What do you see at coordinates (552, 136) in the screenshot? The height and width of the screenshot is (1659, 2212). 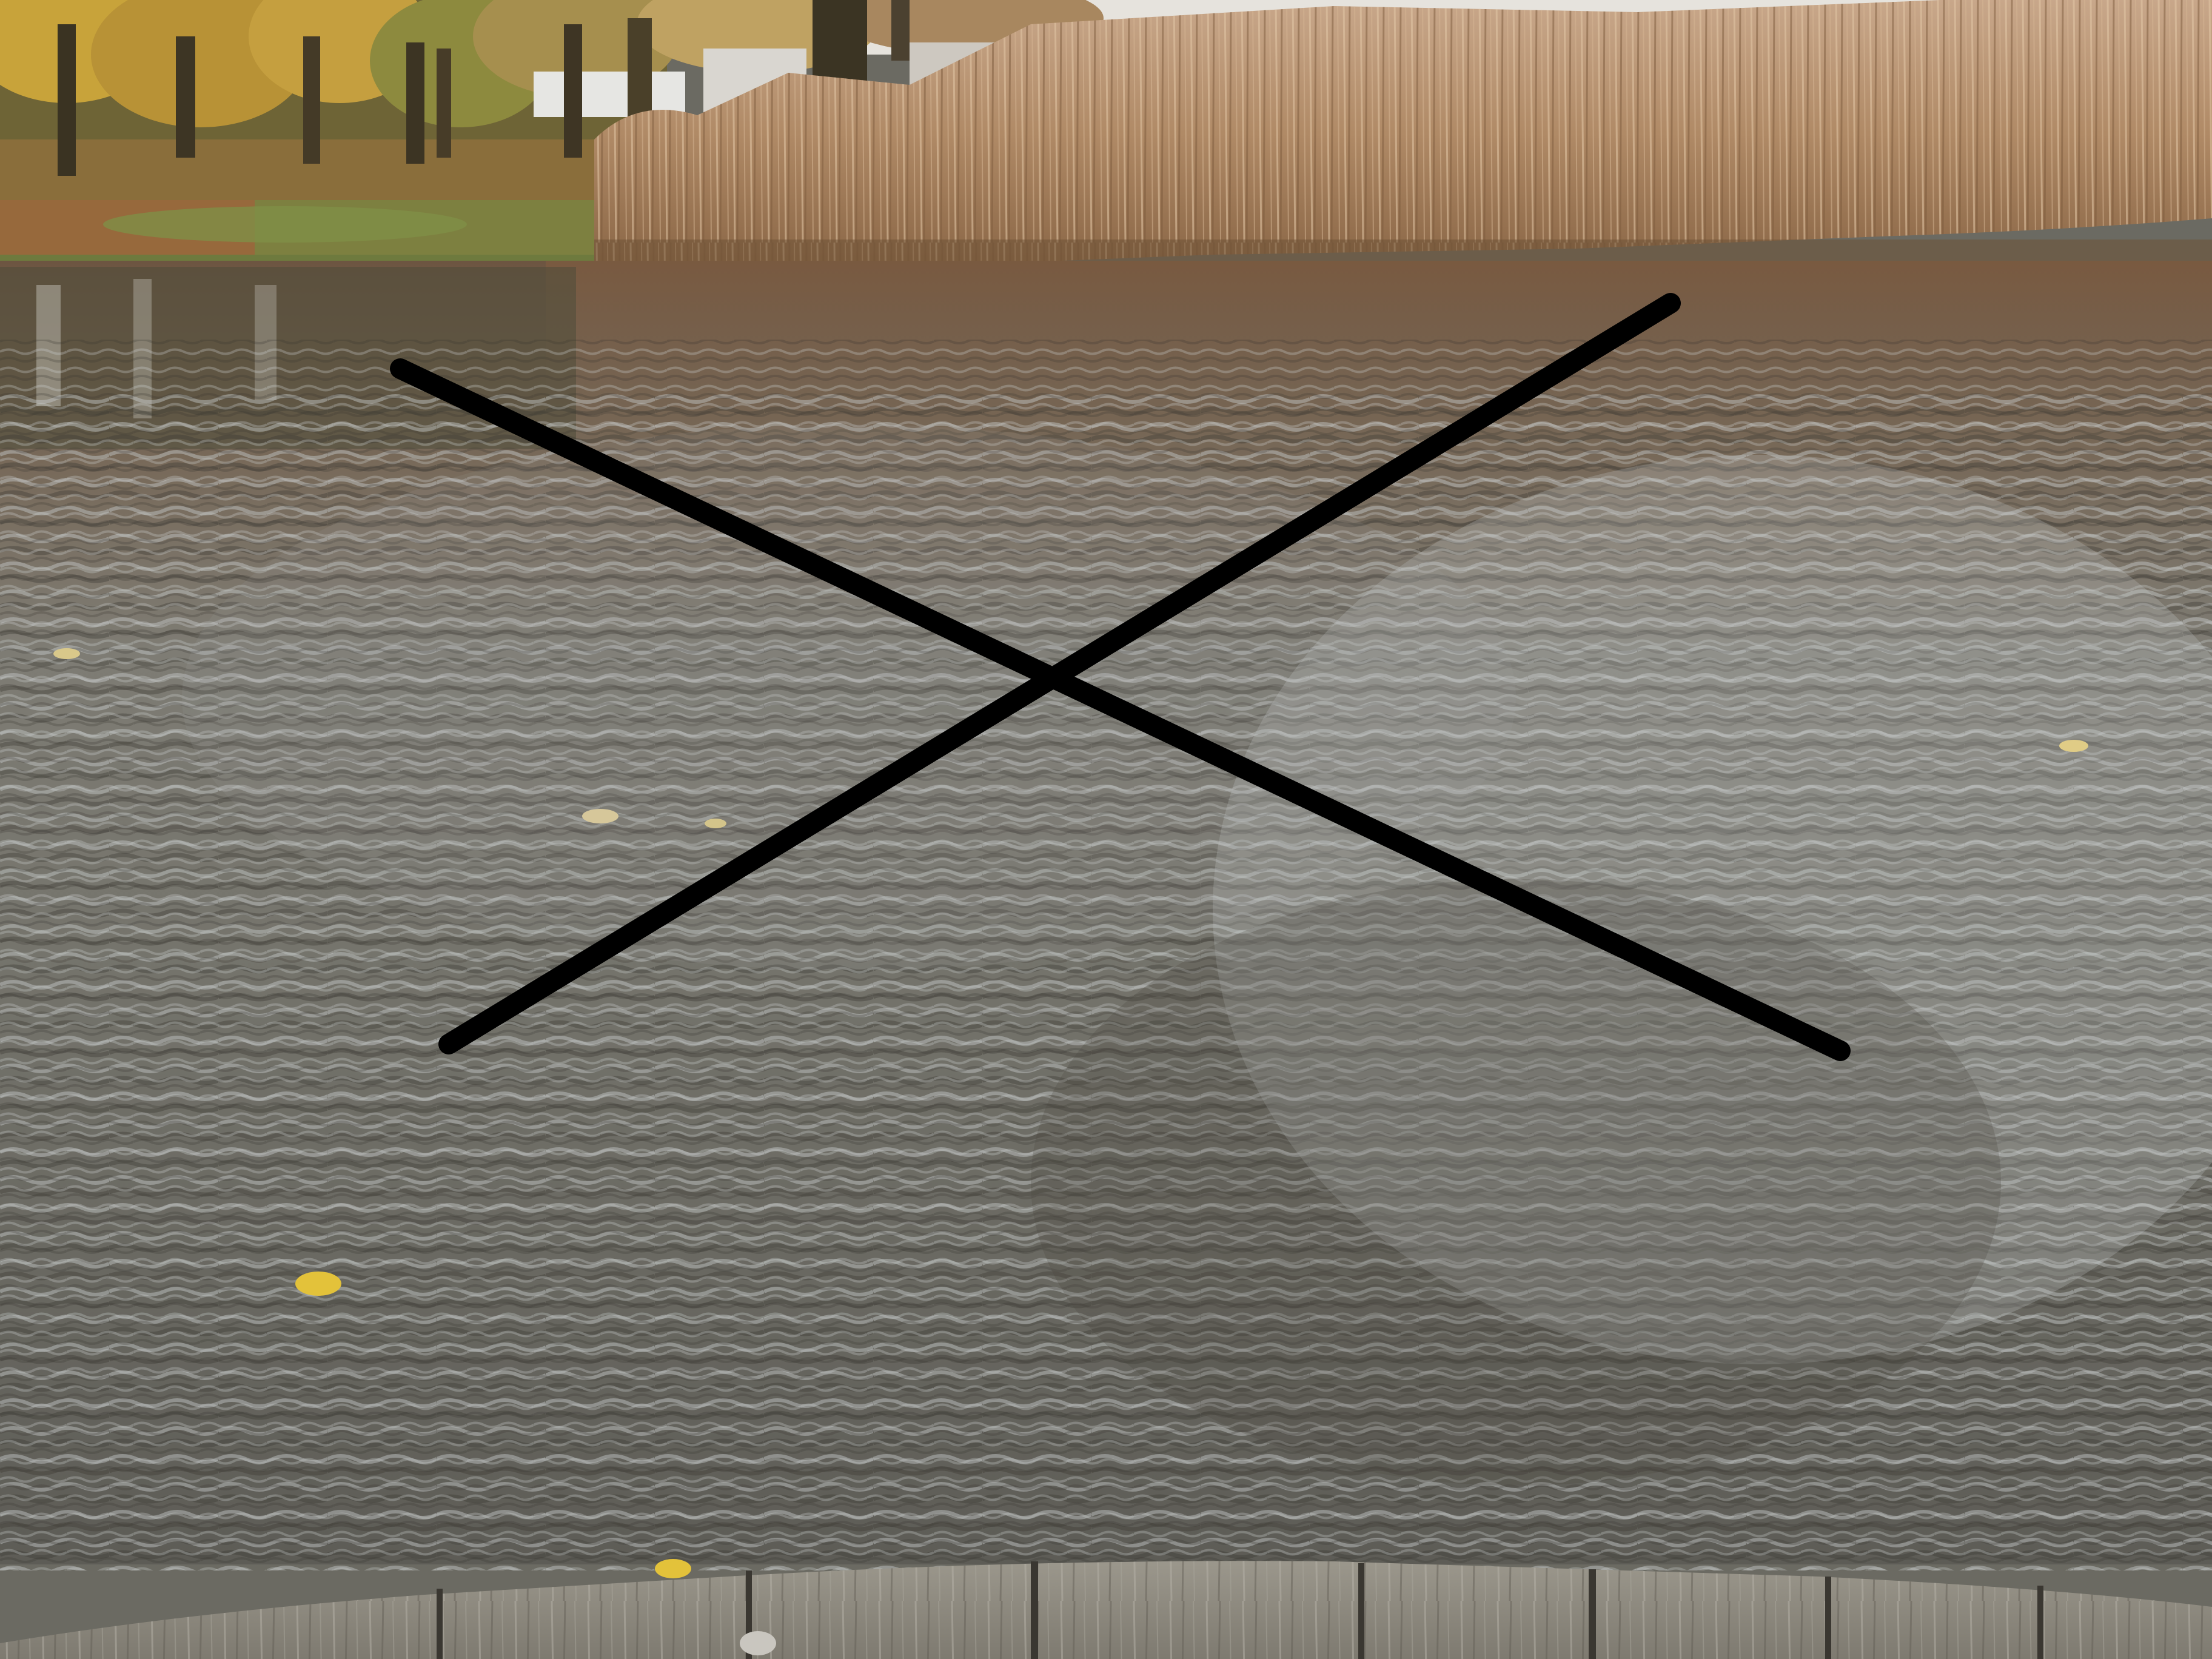 I see `park-background` at bounding box center [552, 136].